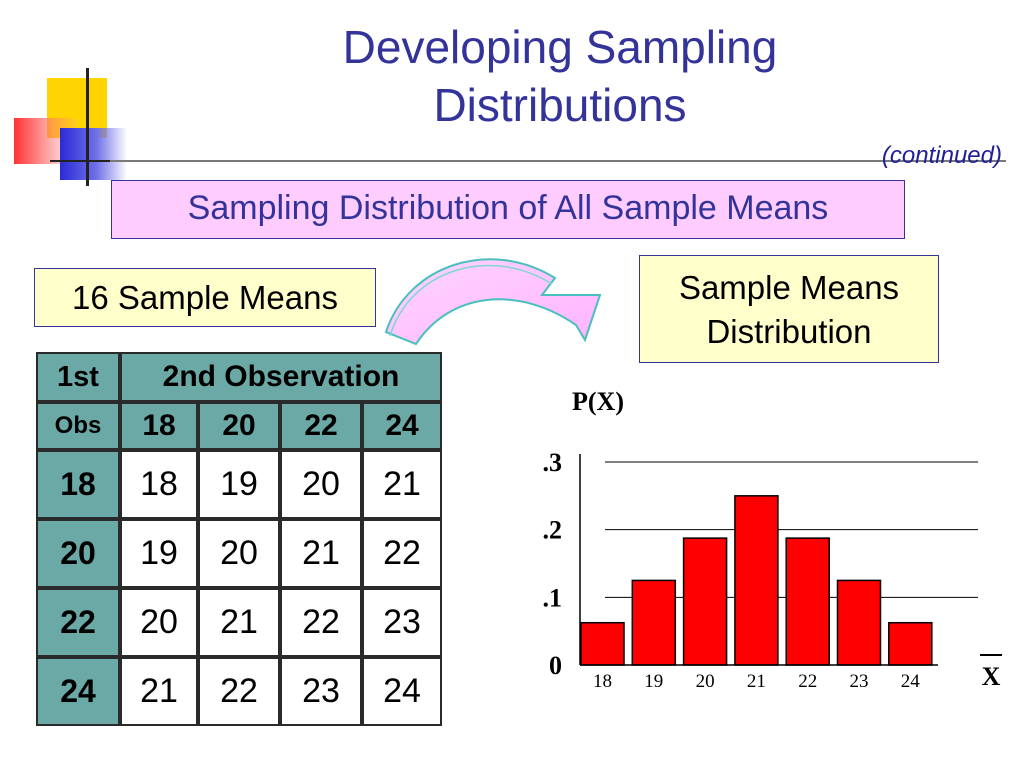 This screenshot has width=1024, height=768. What do you see at coordinates (553, 530) in the screenshot?
I see `y-tick-label: .2` at bounding box center [553, 530].